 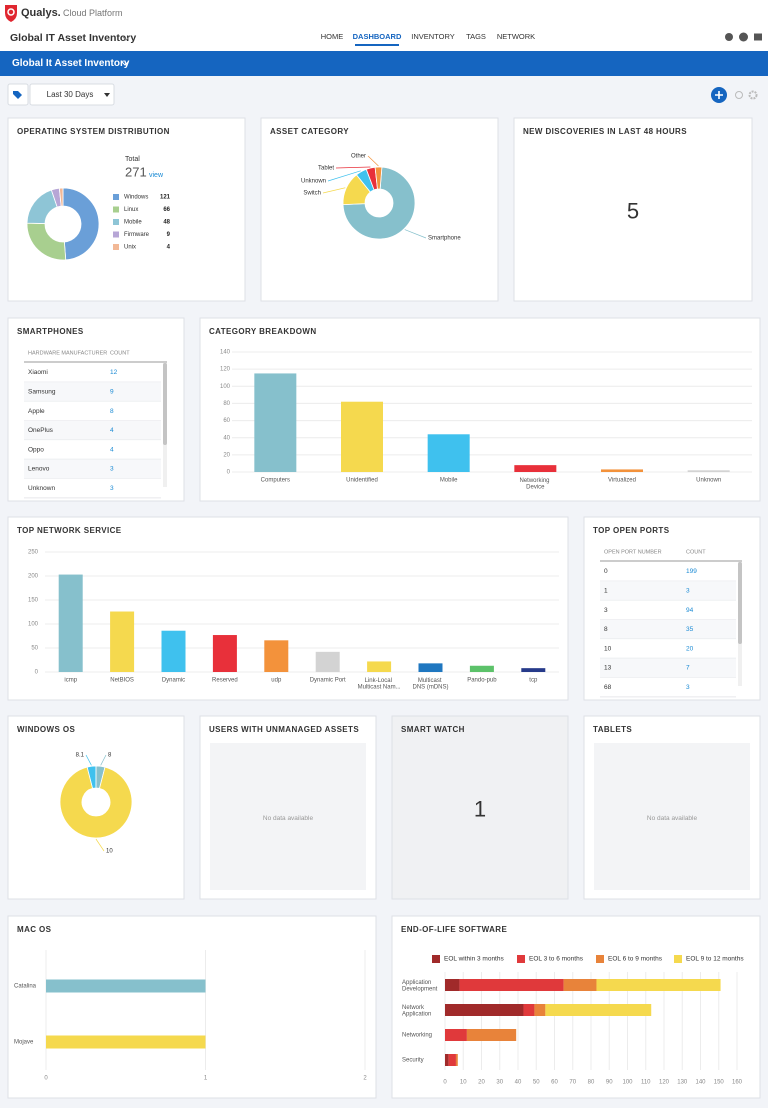 I want to click on table-cell: 13, so click(x=608, y=668).